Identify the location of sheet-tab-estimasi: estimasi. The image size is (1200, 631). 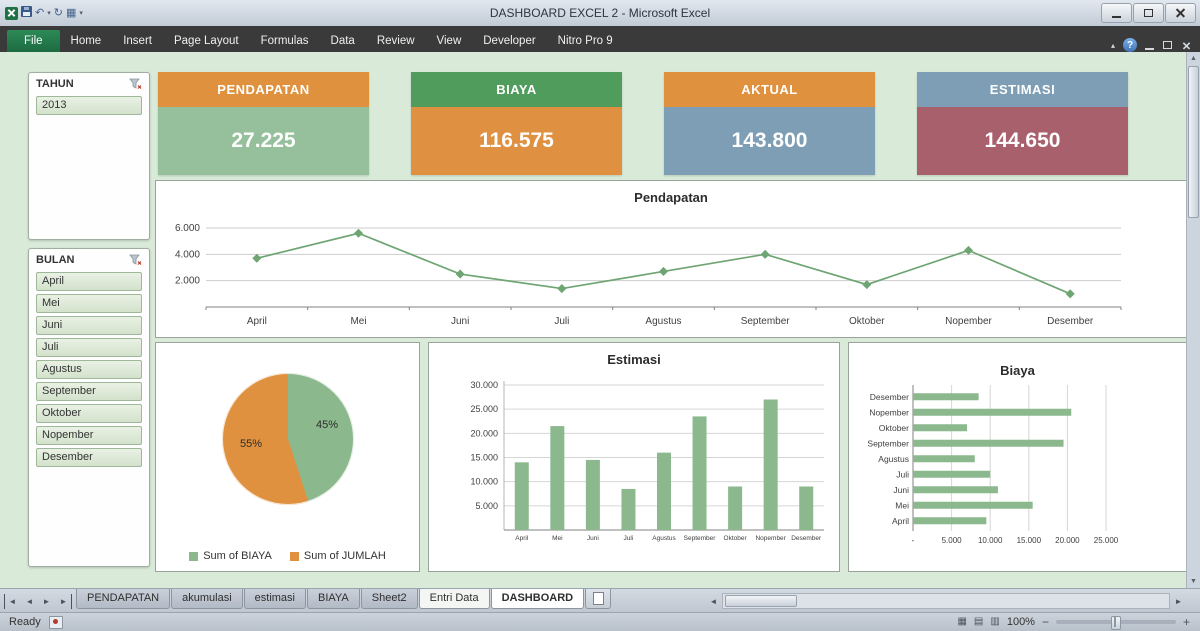
(274, 599).